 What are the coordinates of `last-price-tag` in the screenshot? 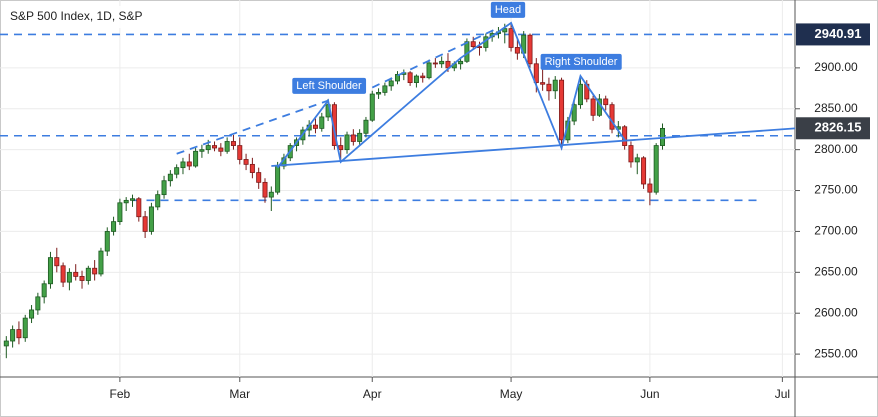 It's located at (833, 128).